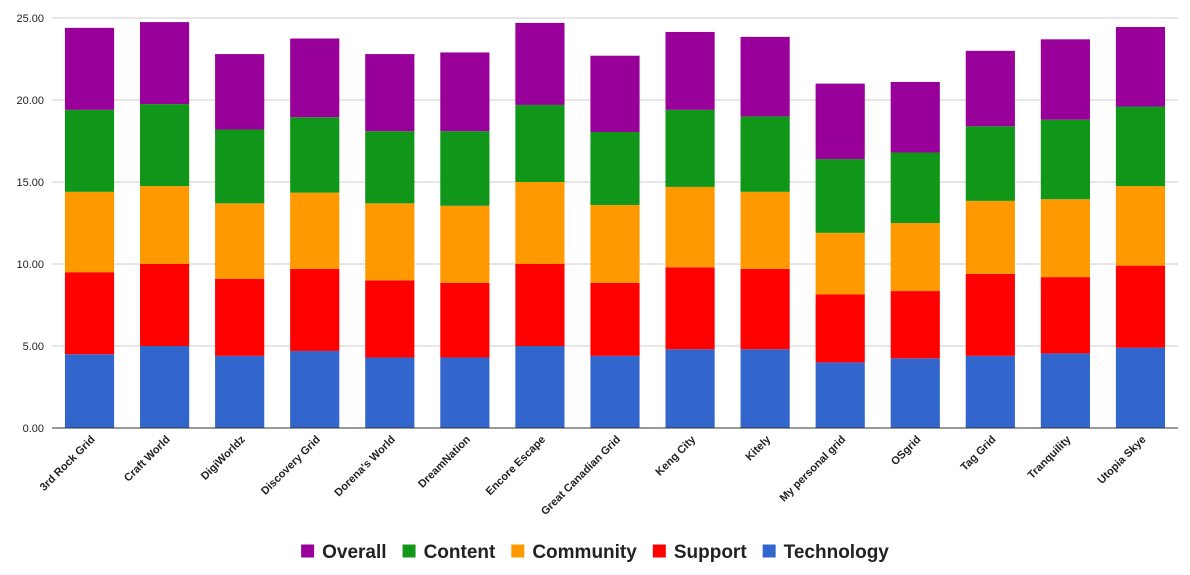 The image size is (1190, 575). Describe the element at coordinates (840, 196) in the screenshot. I see `bar-my-personal-grid-content` at that location.